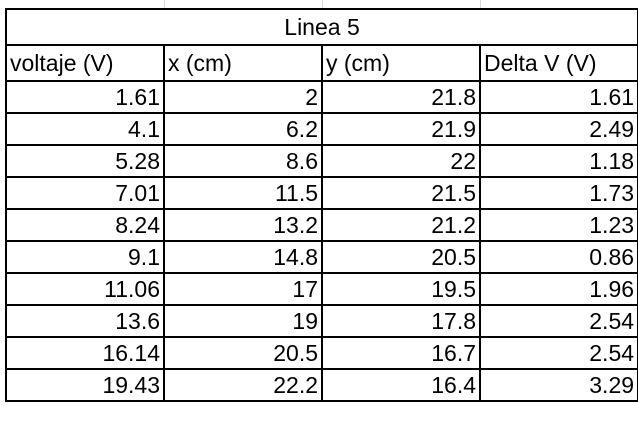 Image resolution: width=638 pixels, height=447 pixels. I want to click on cell-delta-v: 1.18, so click(558, 161).